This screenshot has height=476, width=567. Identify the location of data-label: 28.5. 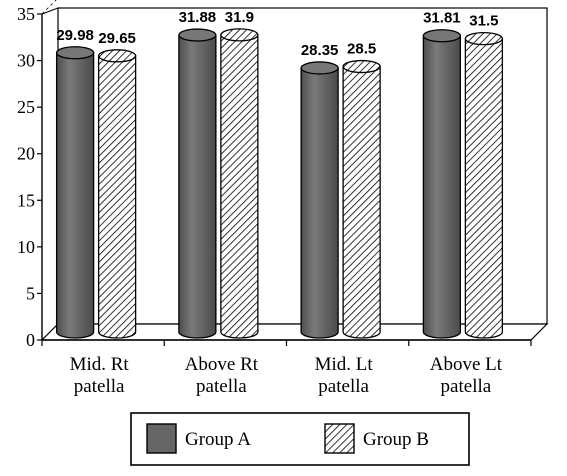
(361, 49).